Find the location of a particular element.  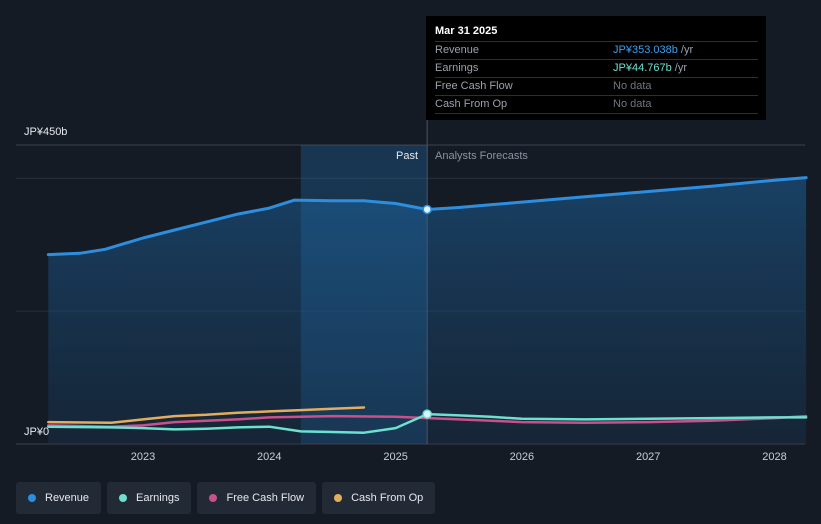

tooltip-label: Revenue is located at coordinates (457, 50).